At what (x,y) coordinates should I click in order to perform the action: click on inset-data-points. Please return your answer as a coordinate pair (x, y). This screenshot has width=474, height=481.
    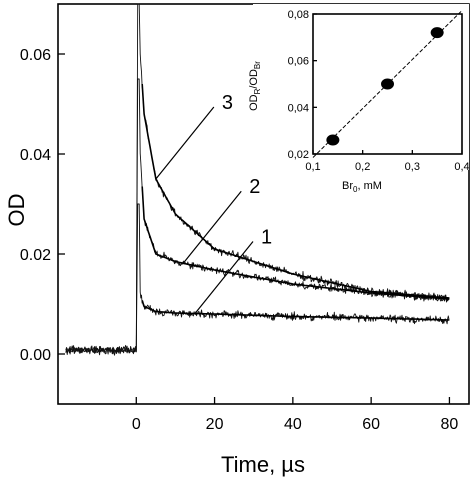
    Looking at the image, I should click on (385, 86).